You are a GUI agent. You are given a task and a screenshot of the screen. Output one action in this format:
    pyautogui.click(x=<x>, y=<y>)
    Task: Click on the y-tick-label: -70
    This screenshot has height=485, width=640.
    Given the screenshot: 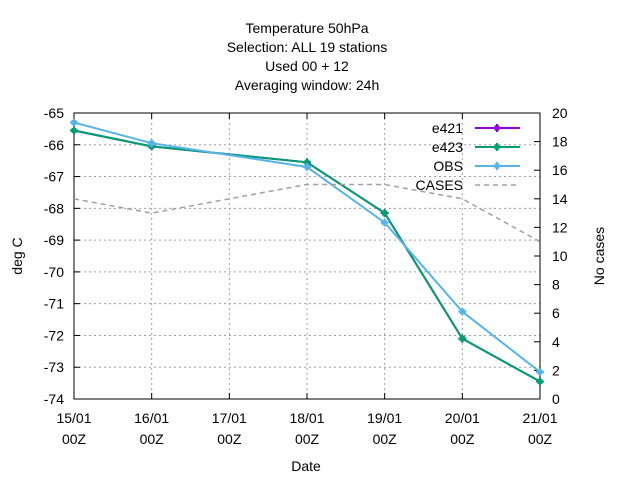 What is the action you would take?
    pyautogui.click(x=54, y=272)
    